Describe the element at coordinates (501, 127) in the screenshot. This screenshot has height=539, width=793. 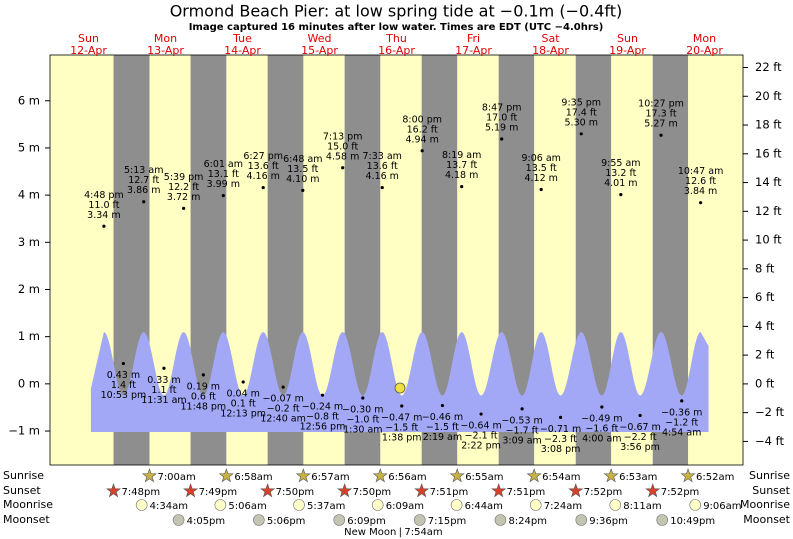
I see `tide-label: 5.19 m` at that location.